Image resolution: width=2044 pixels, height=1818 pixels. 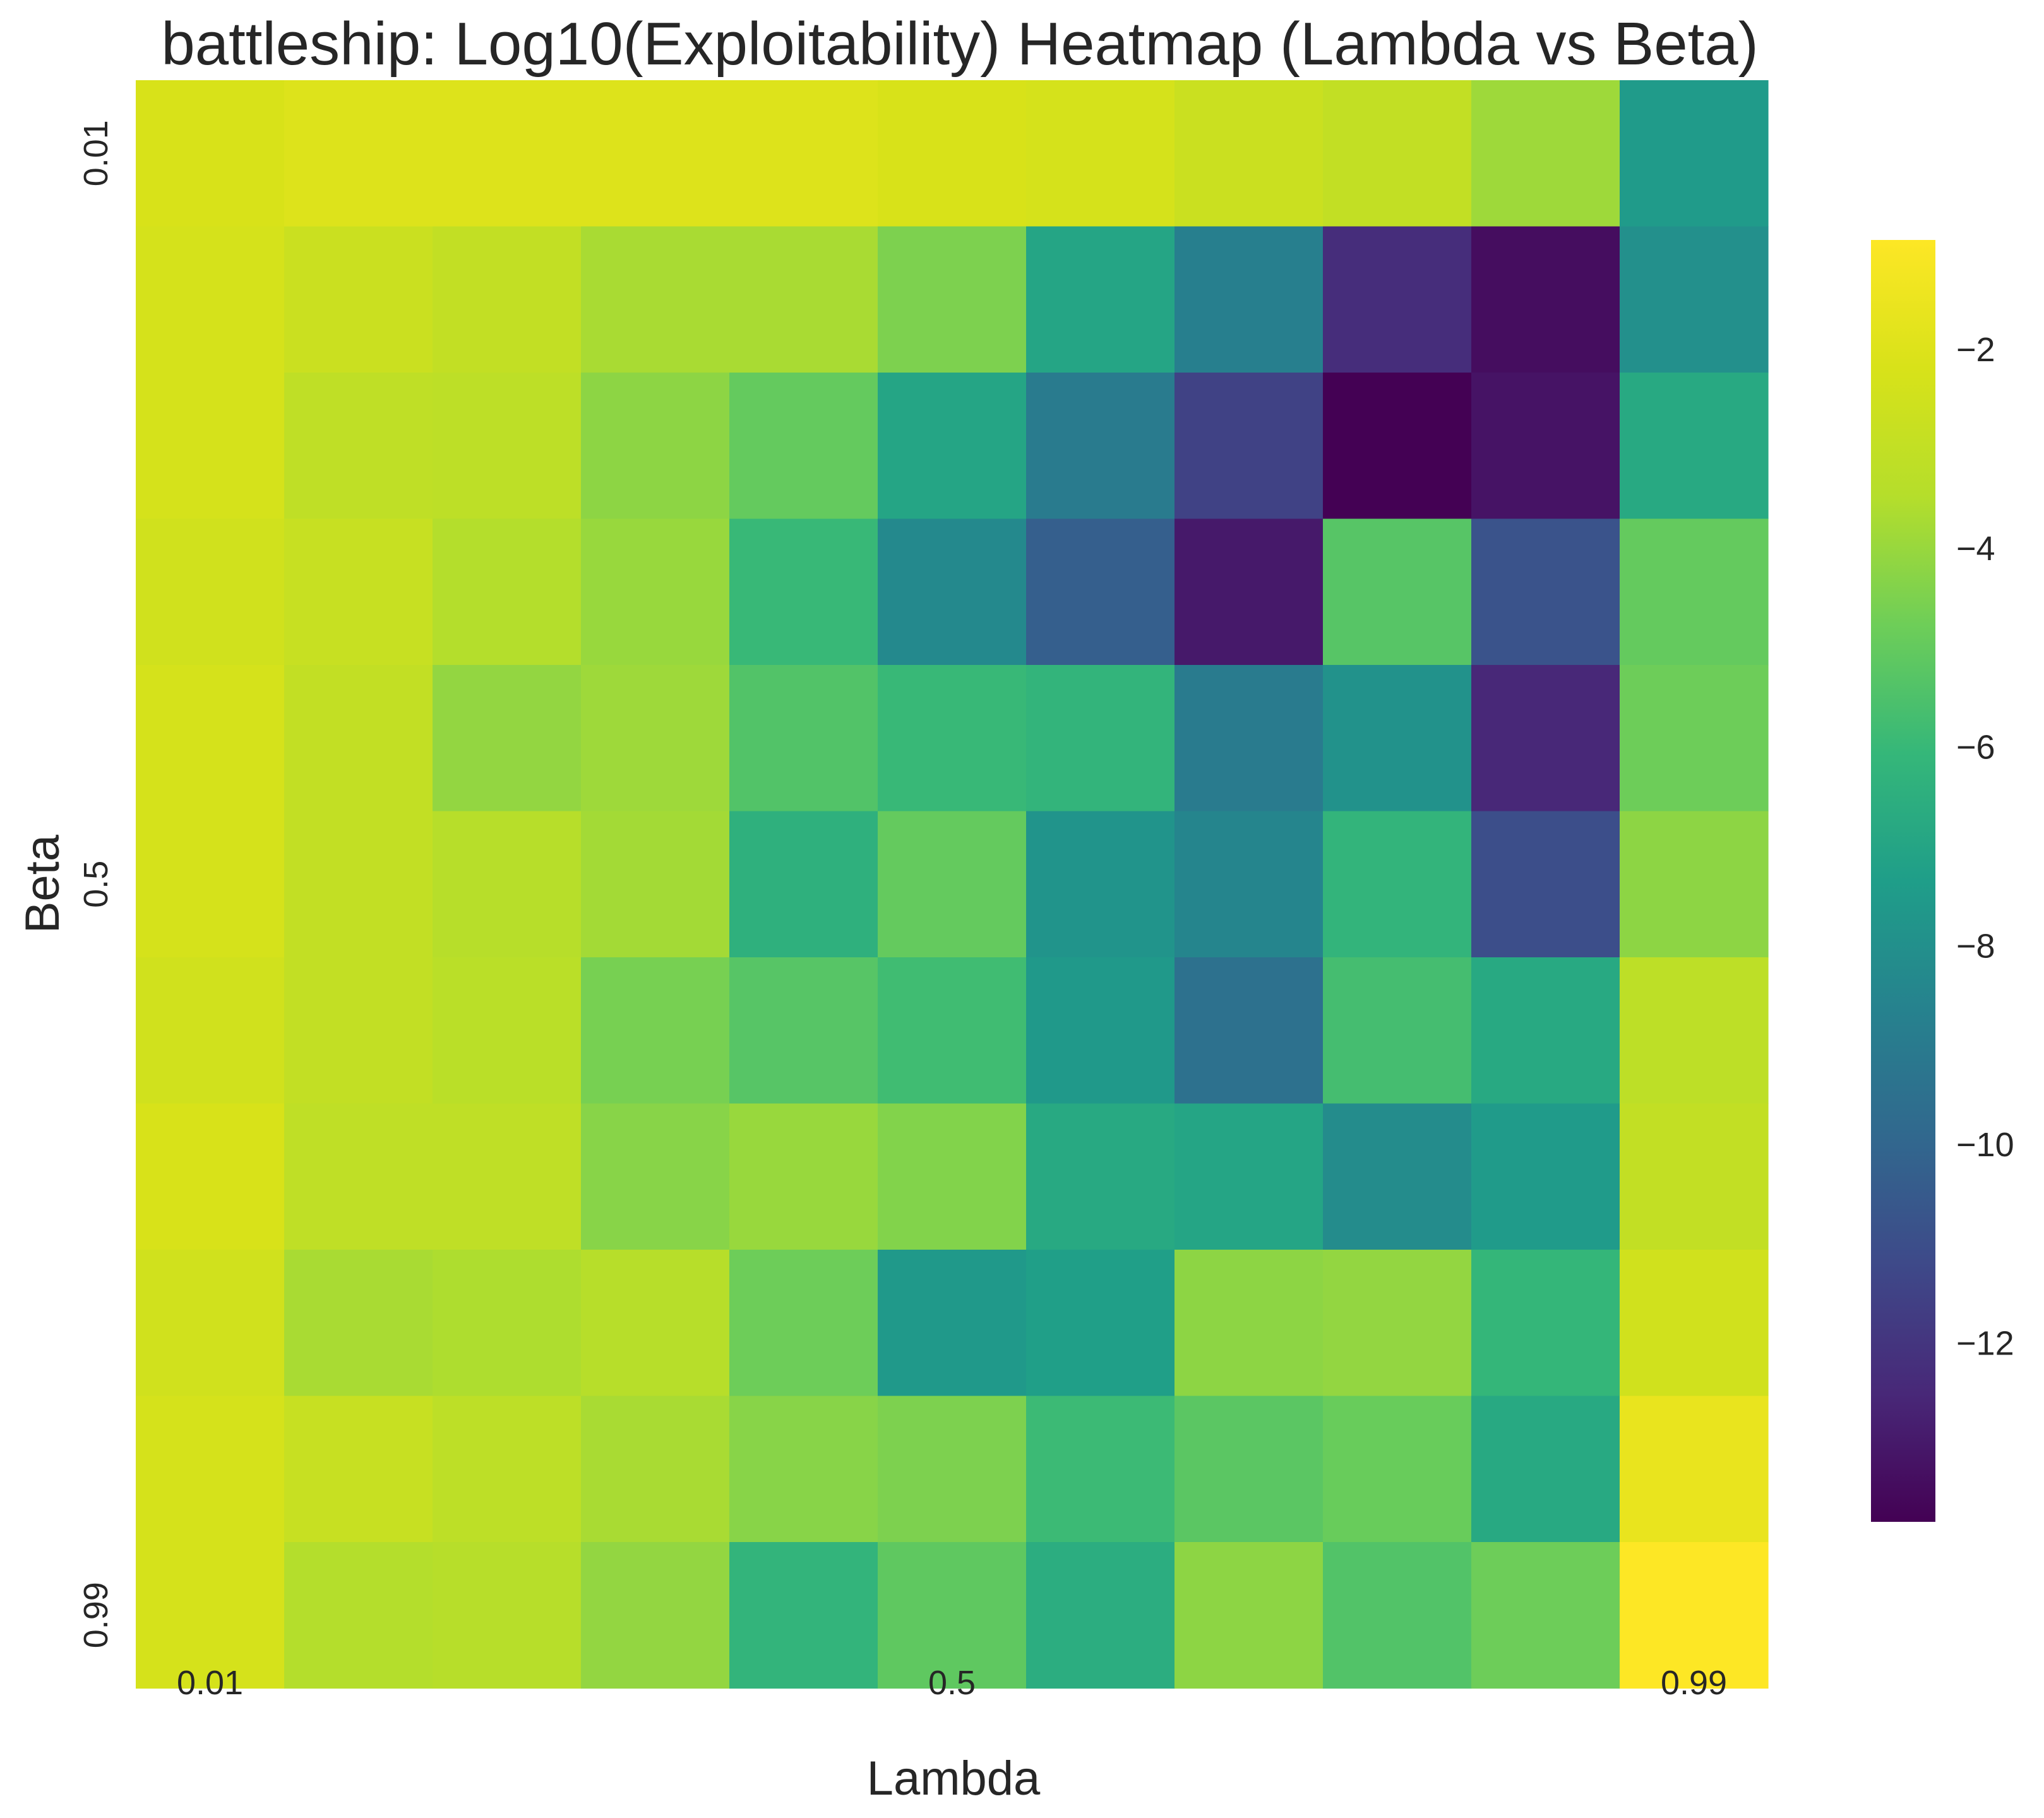 I want to click on y-tick-labels: 0.01 0.5 0.99, so click(x=96, y=884).